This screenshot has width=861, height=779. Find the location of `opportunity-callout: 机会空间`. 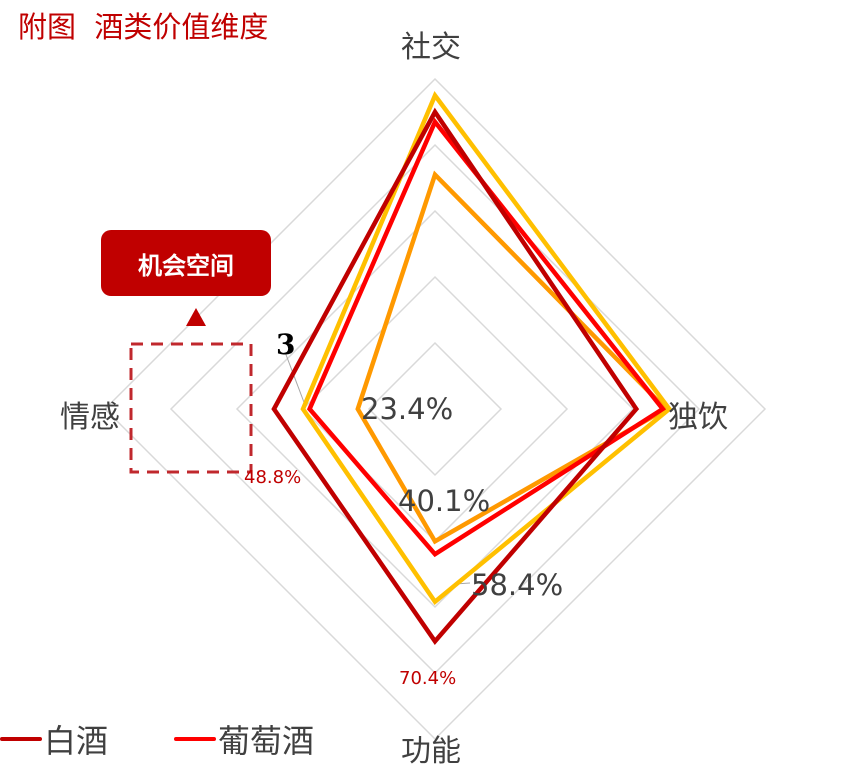

opportunity-callout: 机会空间 is located at coordinates (186, 263).